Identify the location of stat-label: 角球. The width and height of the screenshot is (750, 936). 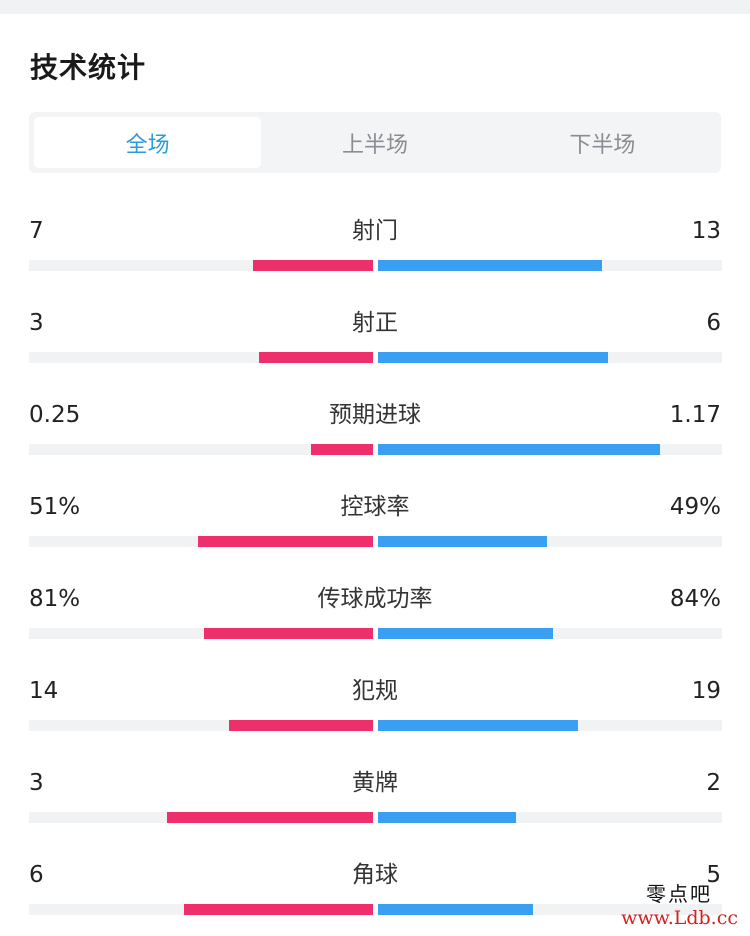
(375, 875).